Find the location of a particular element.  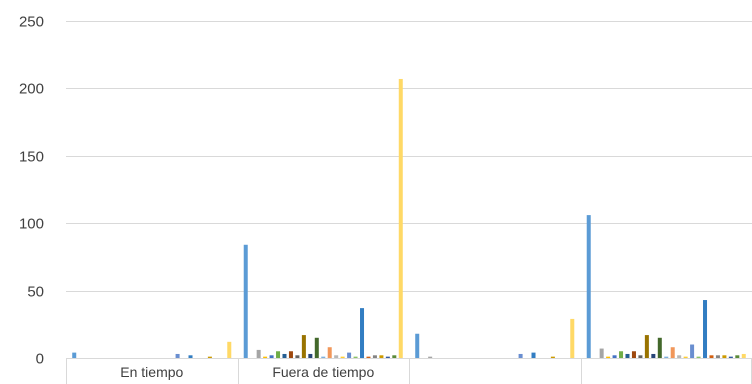

y-tick-label: 150 is located at coordinates (31, 157).